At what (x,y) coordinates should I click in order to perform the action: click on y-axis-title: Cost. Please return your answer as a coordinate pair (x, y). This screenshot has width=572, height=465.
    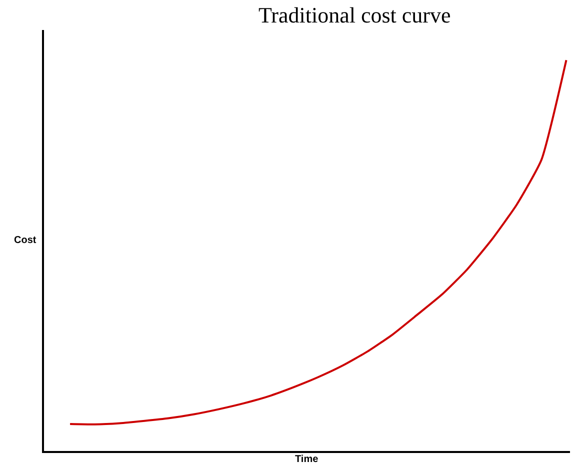
    Looking at the image, I should click on (25, 240).